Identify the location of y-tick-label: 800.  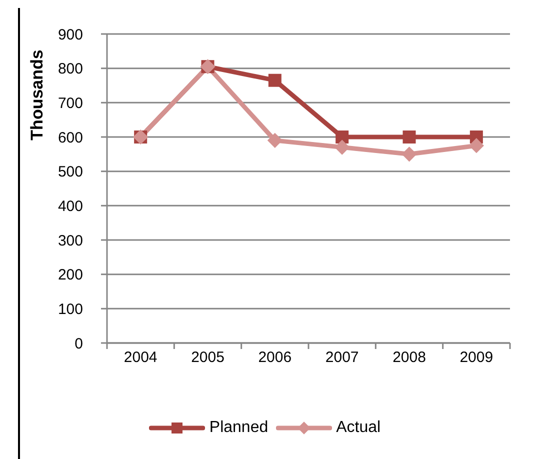
(70, 69).